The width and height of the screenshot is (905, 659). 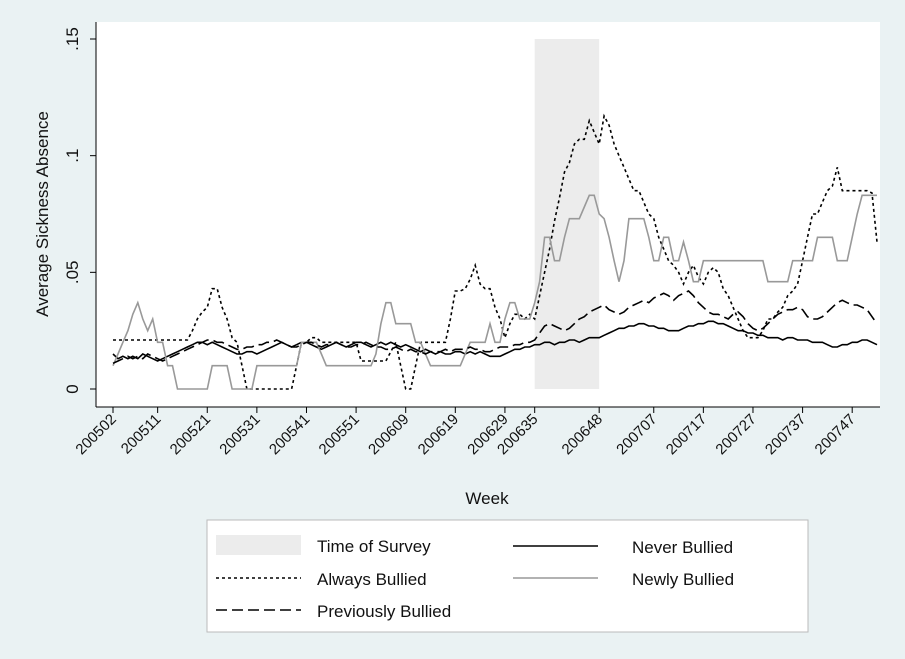 I want to click on x-tick-label: 200521, so click(x=190, y=434).